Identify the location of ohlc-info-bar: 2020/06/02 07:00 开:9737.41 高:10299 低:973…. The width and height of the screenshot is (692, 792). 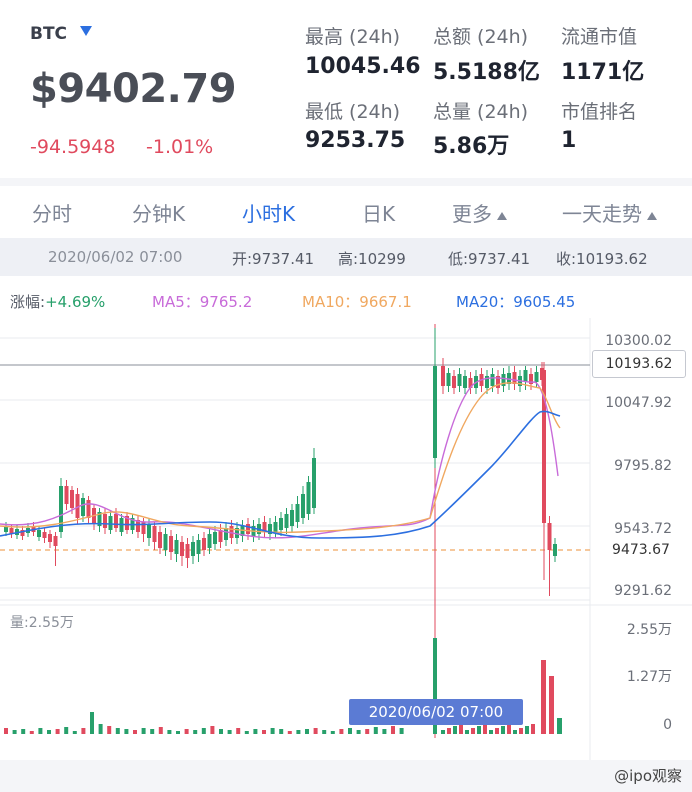
(346, 257).